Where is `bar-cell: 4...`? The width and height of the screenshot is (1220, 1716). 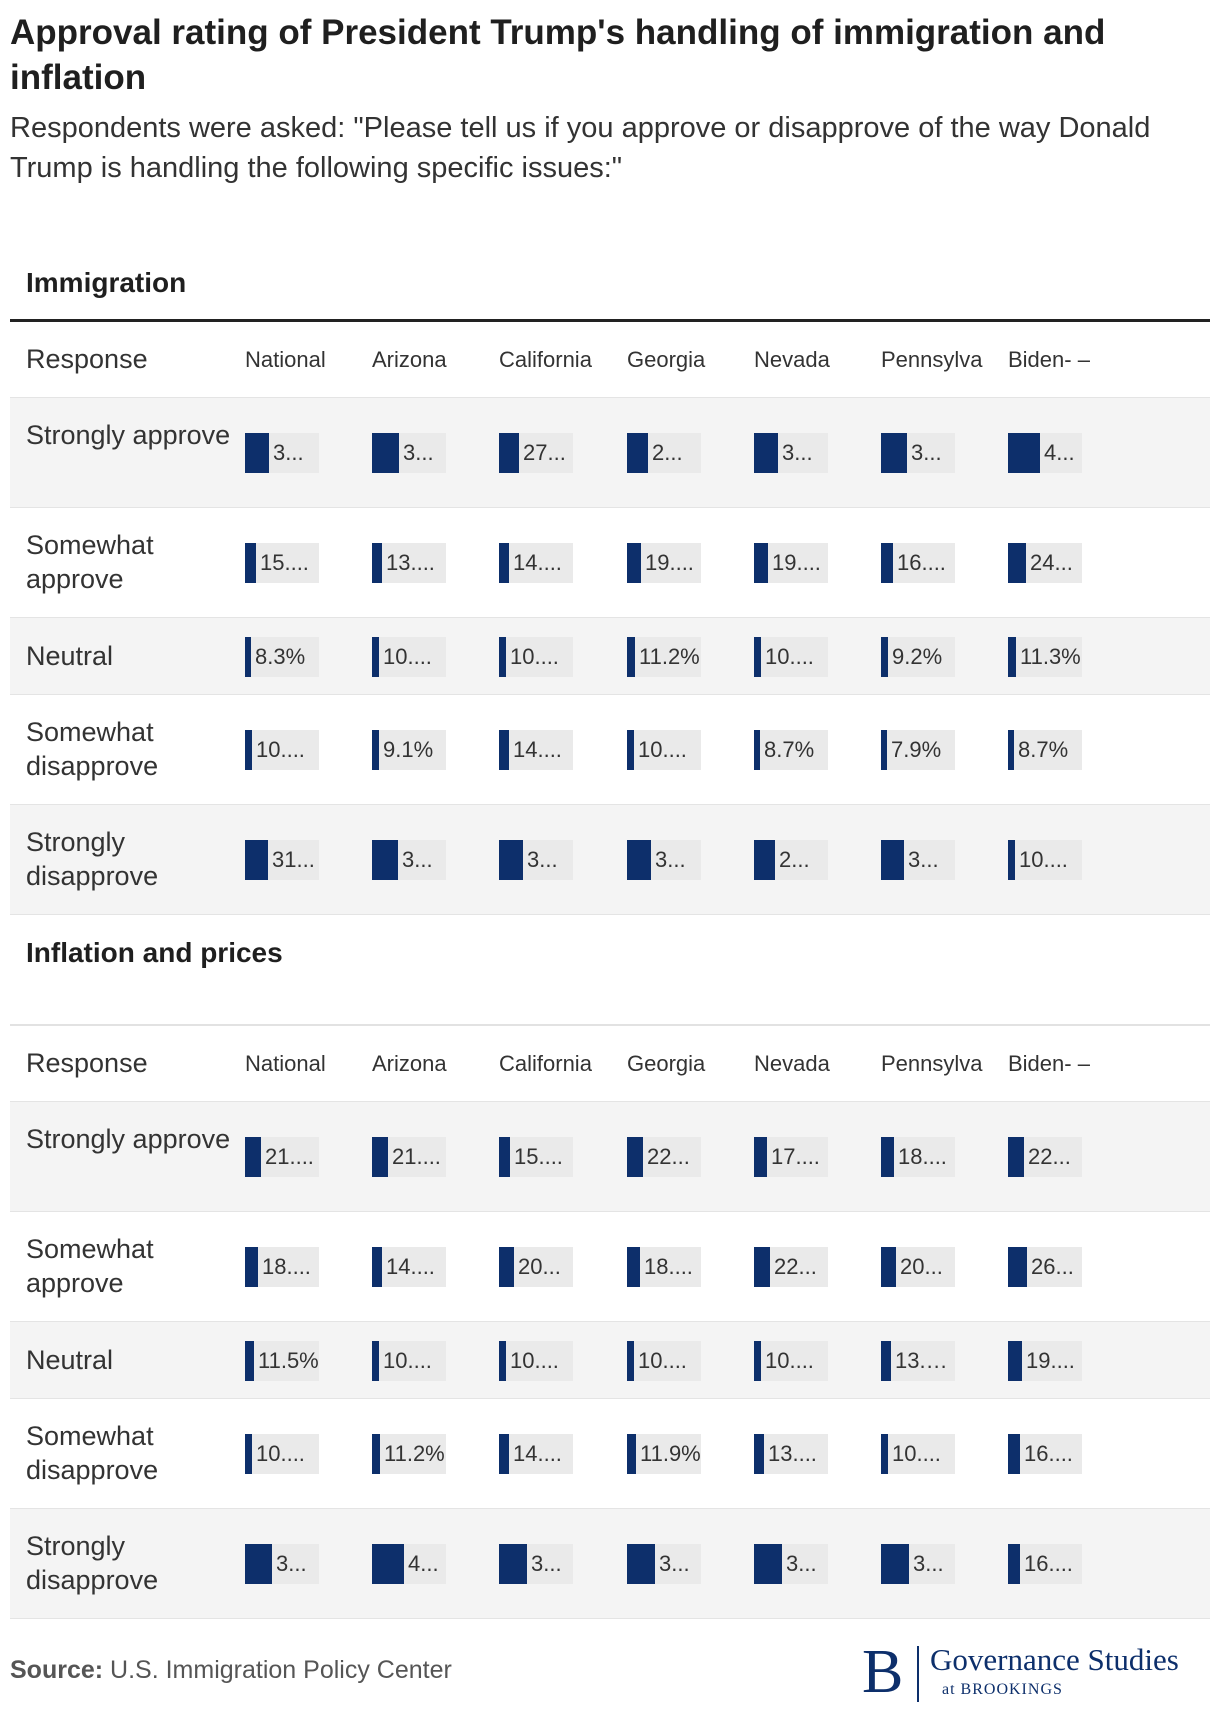 bar-cell: 4... is located at coordinates (1045, 453).